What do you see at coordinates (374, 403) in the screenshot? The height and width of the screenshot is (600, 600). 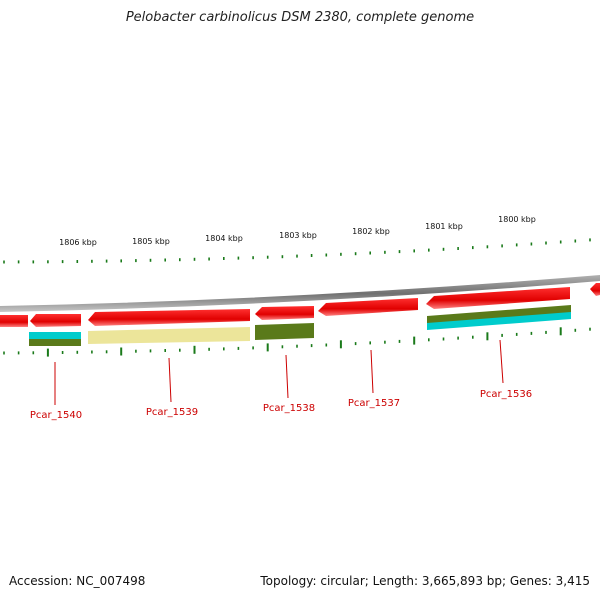 I see `gene-label-pcar-1537: Pcar_1537` at bounding box center [374, 403].